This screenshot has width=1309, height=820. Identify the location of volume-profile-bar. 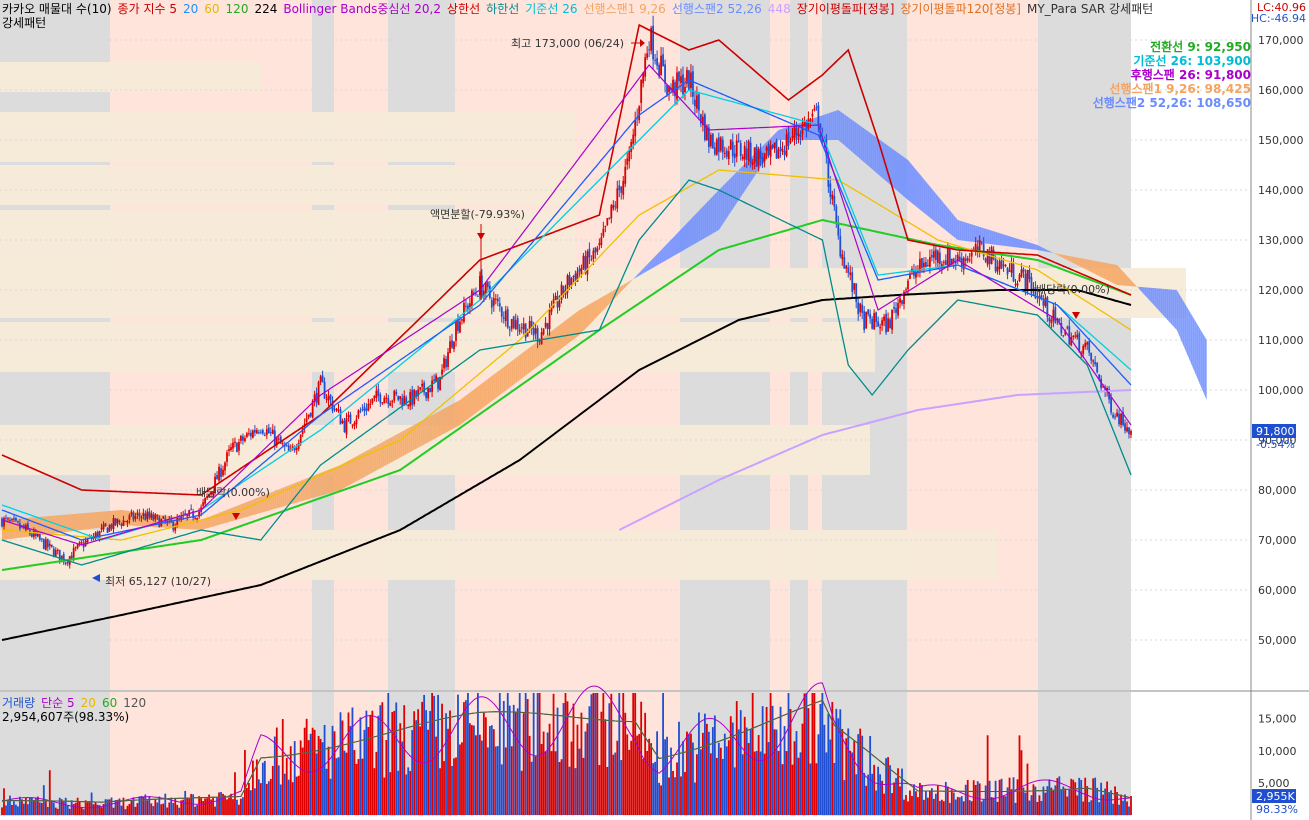
(131, 77).